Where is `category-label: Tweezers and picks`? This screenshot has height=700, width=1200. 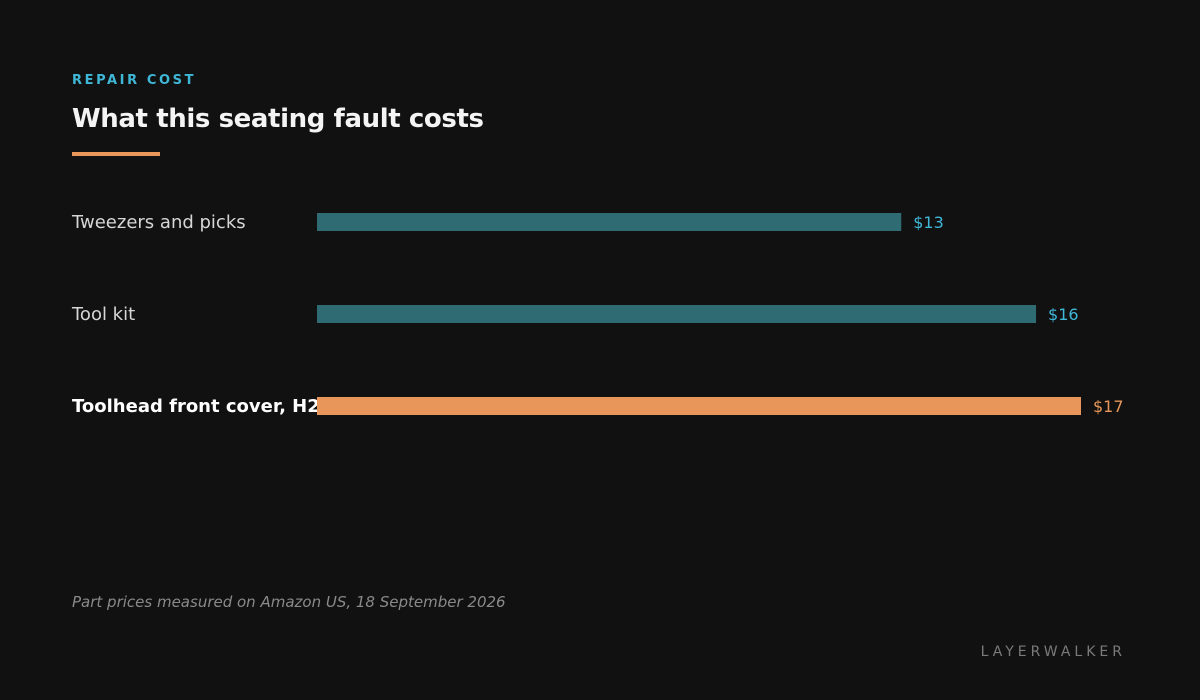 category-label: Tweezers and picks is located at coordinates (158, 222).